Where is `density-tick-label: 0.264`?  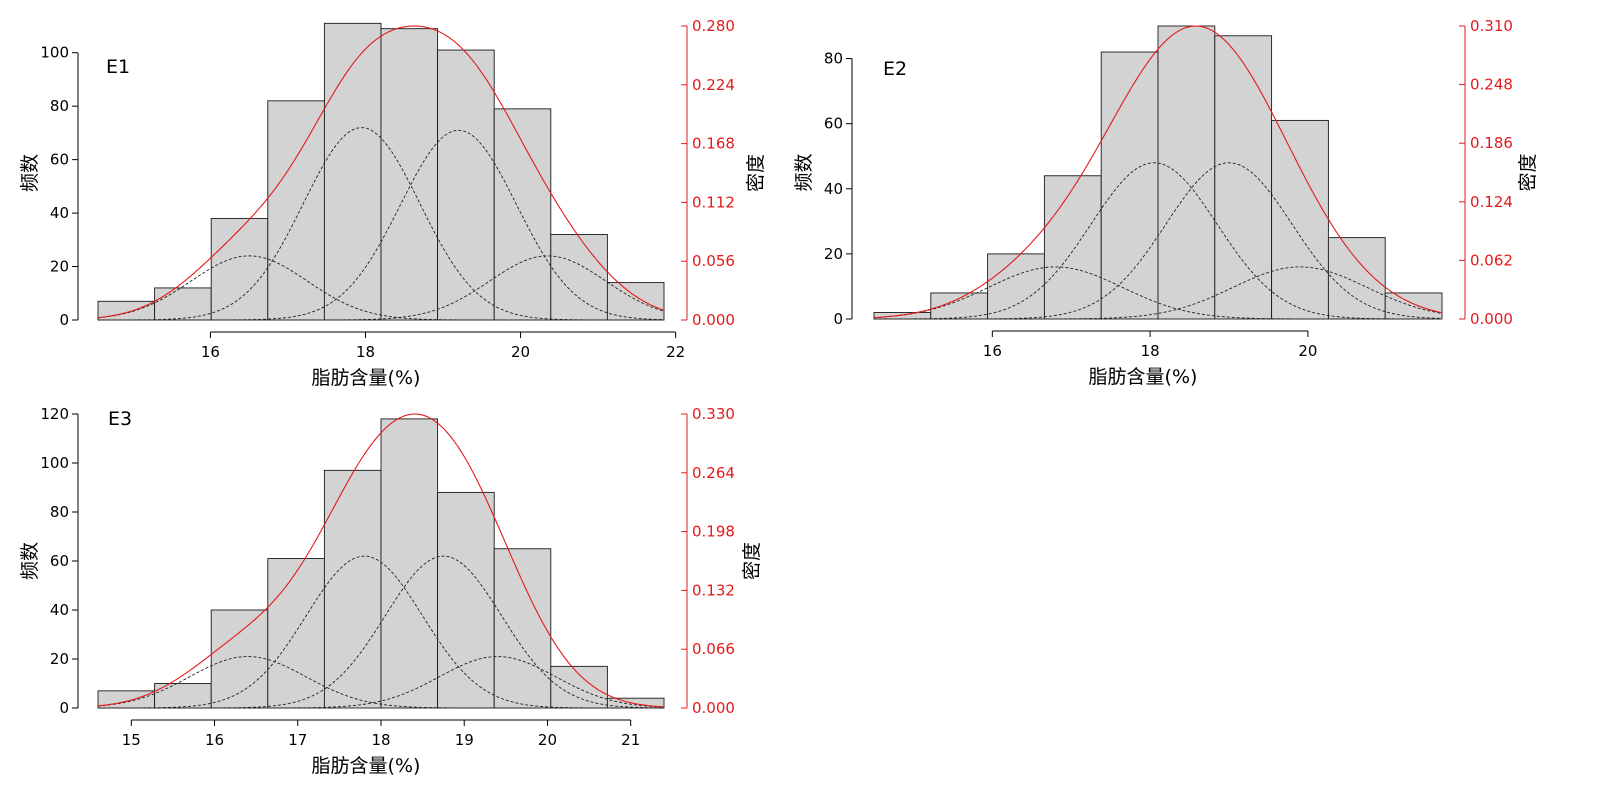 density-tick-label: 0.264 is located at coordinates (713, 473).